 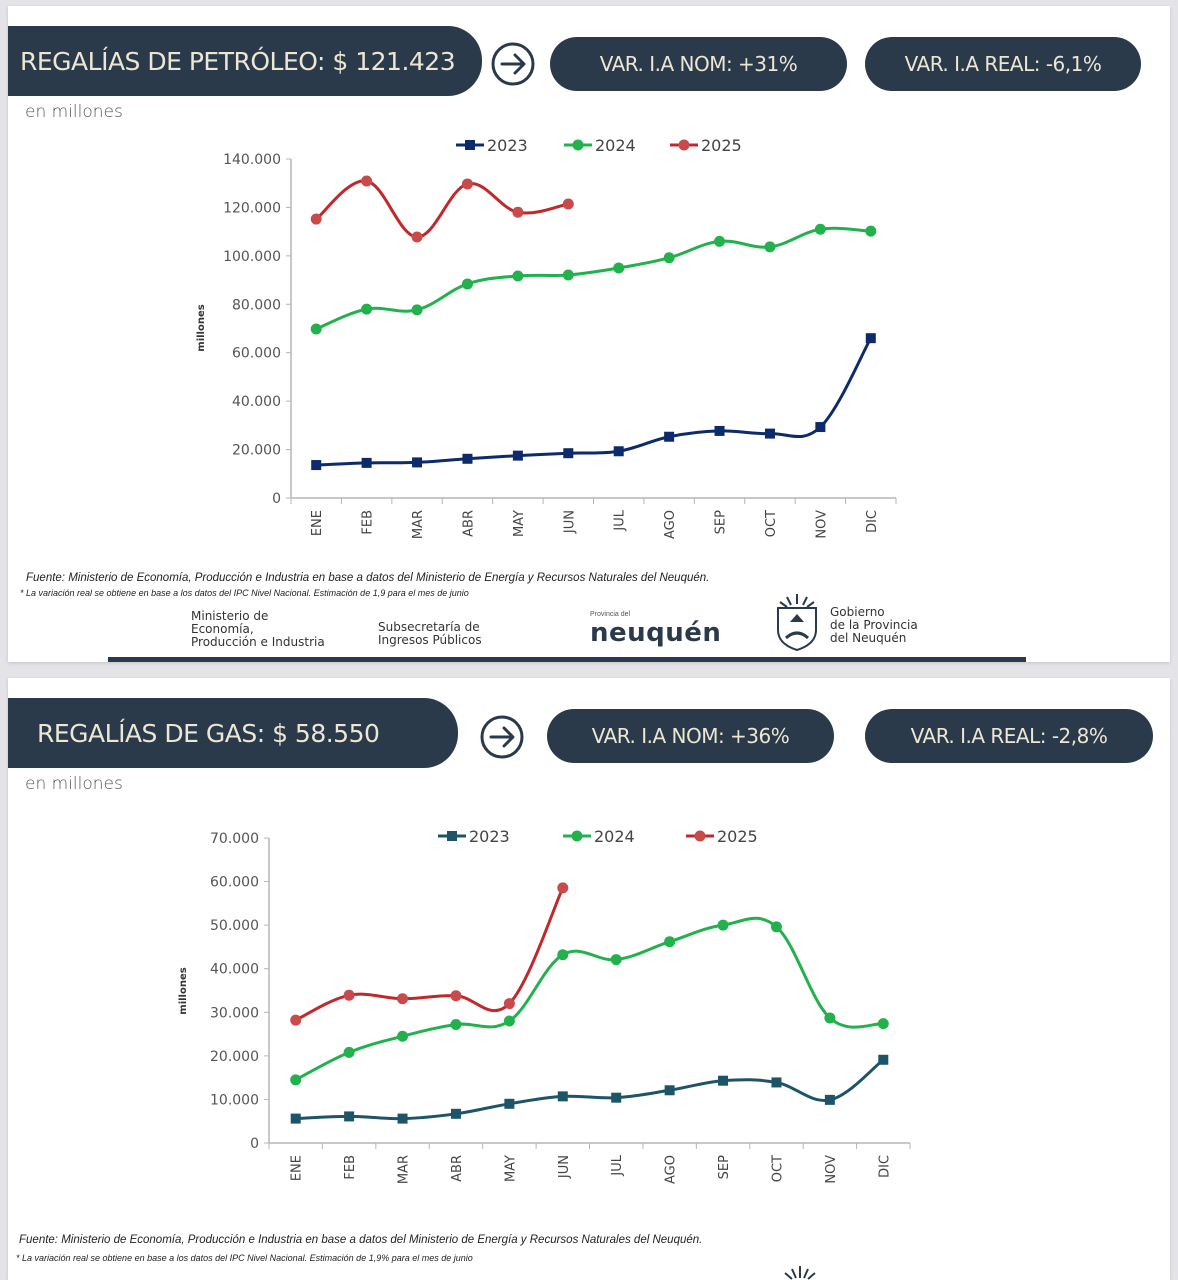 I want to click on neuquen-emblem-icon, so click(x=797, y=623).